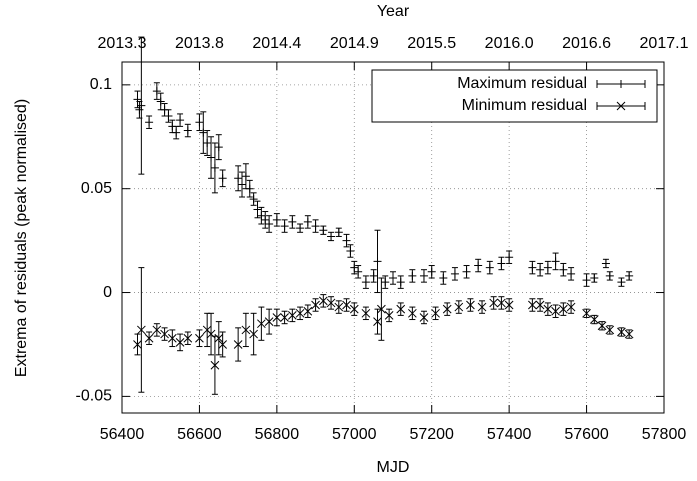 The image size is (697, 481). I want to click on x-tick-label: 56400, so click(122, 434).